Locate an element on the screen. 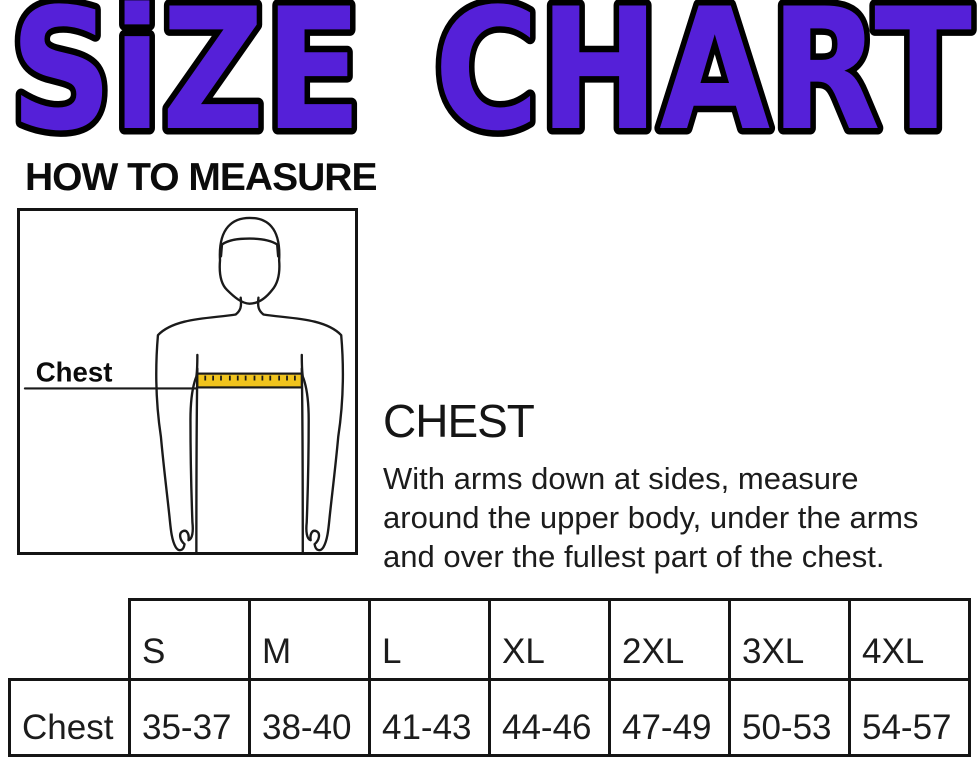 Image resolution: width=978 pixels, height=760 pixels. tape-tick-marks is located at coordinates (250, 378).